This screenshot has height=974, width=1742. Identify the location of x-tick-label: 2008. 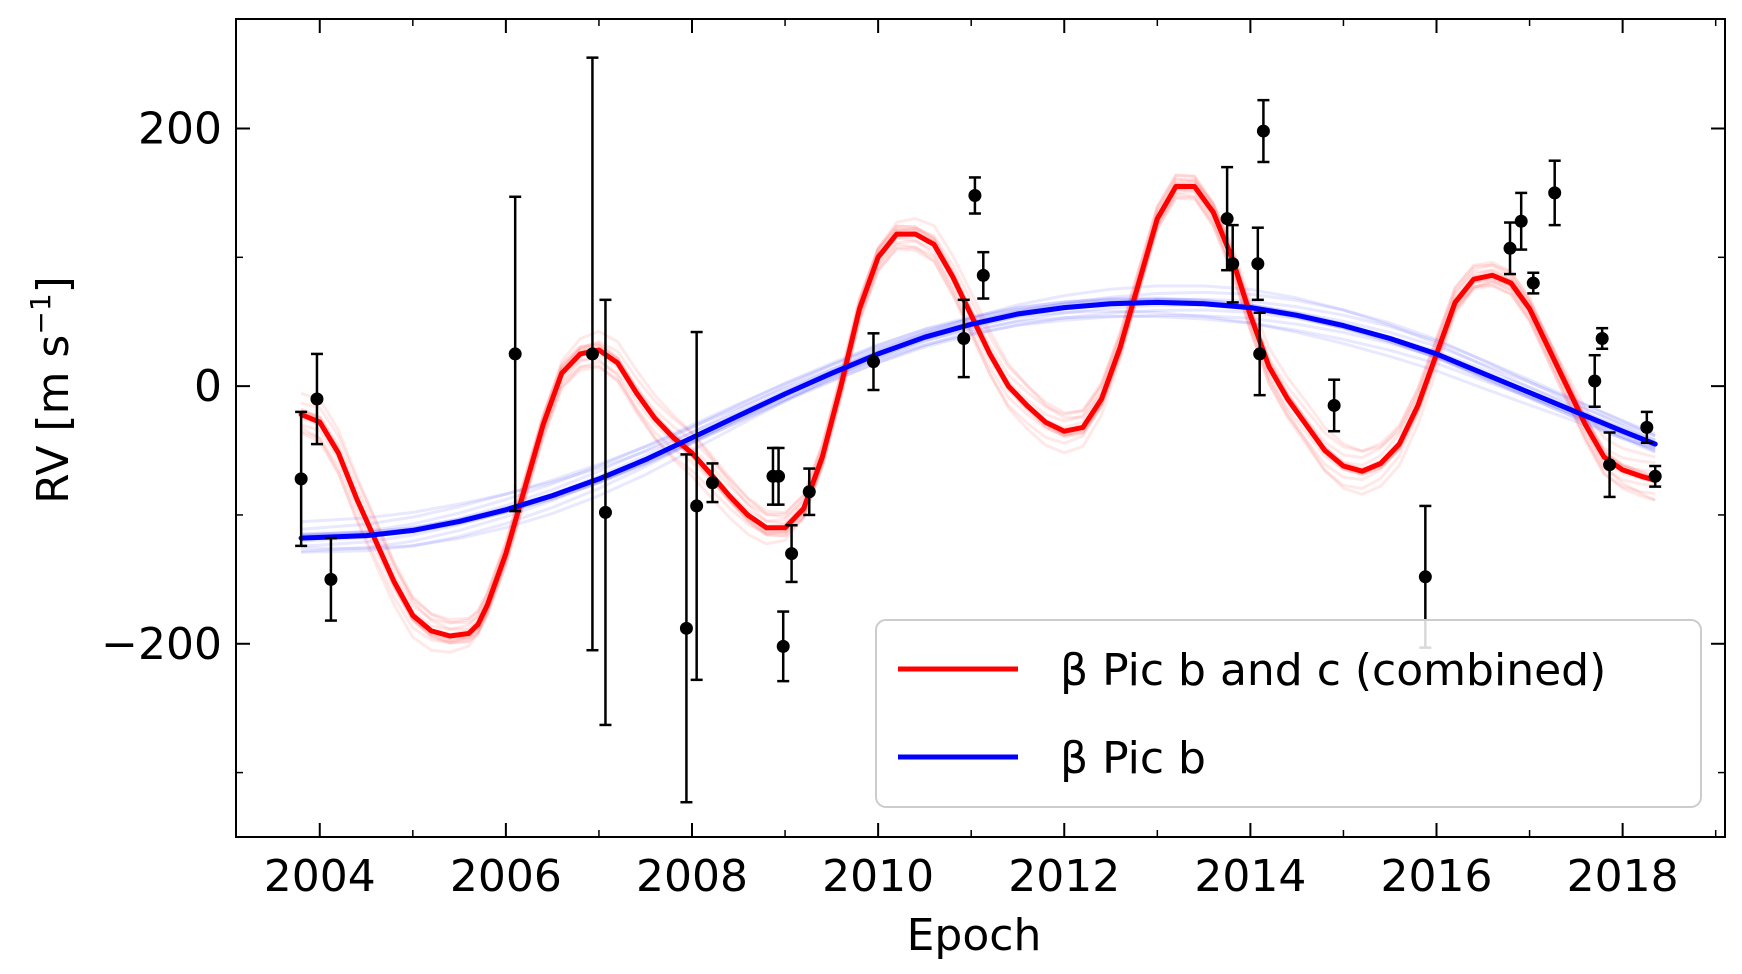
(692, 876).